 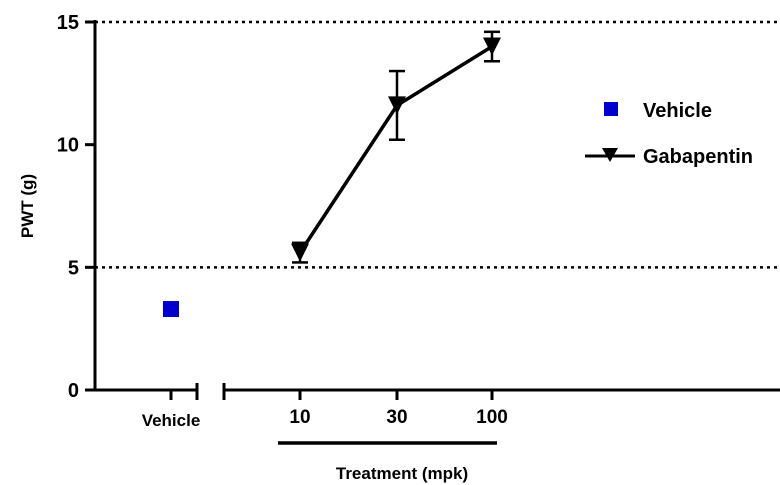 I want to click on legend-gabapentin-marker, so click(x=610, y=155).